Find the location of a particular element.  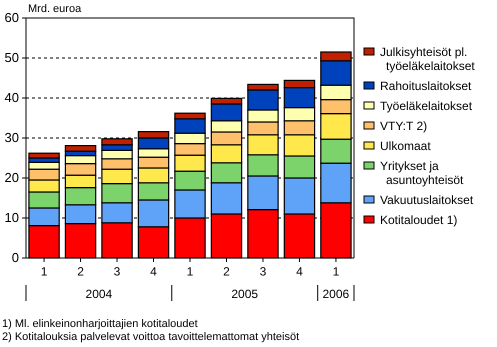

y-tick-label: 10 is located at coordinates (11, 218).